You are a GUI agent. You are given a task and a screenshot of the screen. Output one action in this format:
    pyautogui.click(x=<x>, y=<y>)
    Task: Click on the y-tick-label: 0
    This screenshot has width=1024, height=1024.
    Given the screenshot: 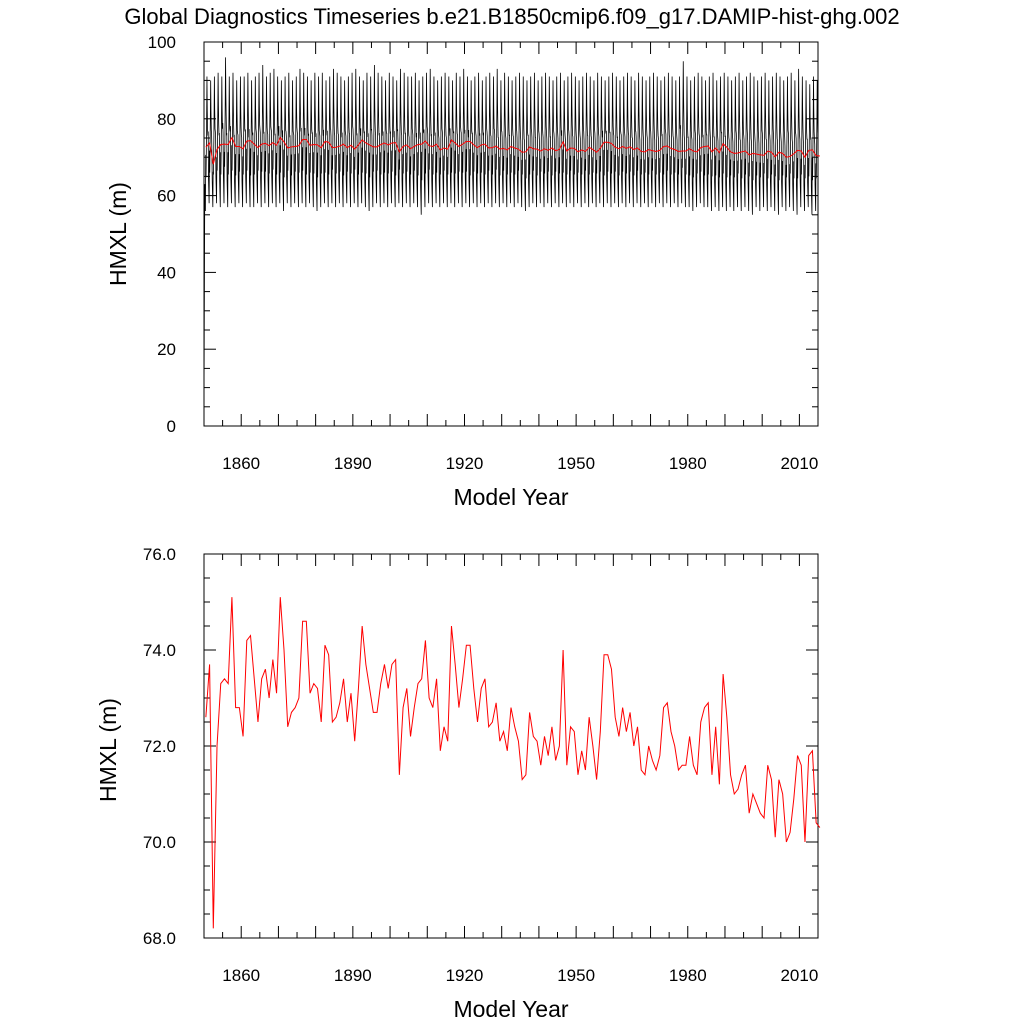 What is the action you would take?
    pyautogui.click(x=171, y=426)
    